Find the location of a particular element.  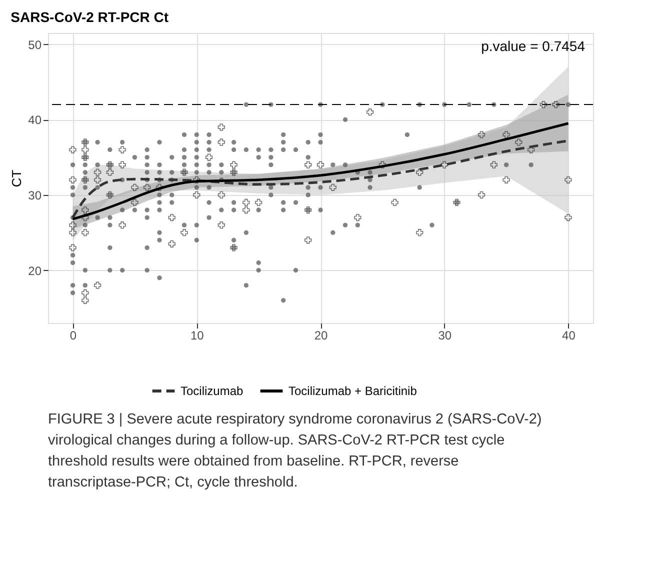

chart-title: SARS-CoV-2 RT-PCR Ct is located at coordinates (89, 17).